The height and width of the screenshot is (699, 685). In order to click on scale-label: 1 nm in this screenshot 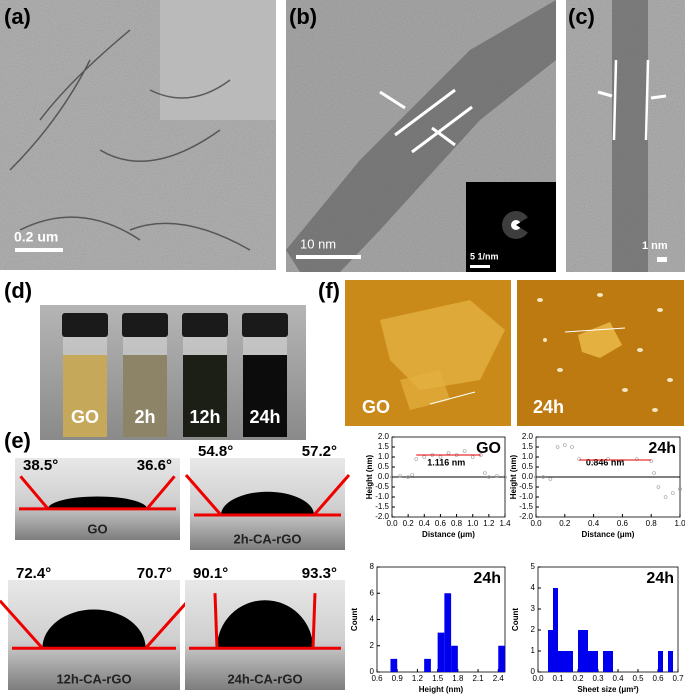, I will do `click(655, 246)`.